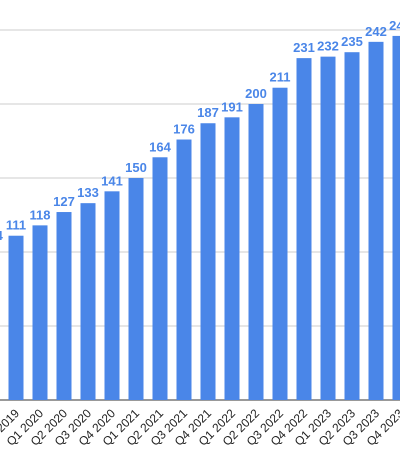  What do you see at coordinates (352, 41) in the screenshot?
I see `value-label: 235` at bounding box center [352, 41].